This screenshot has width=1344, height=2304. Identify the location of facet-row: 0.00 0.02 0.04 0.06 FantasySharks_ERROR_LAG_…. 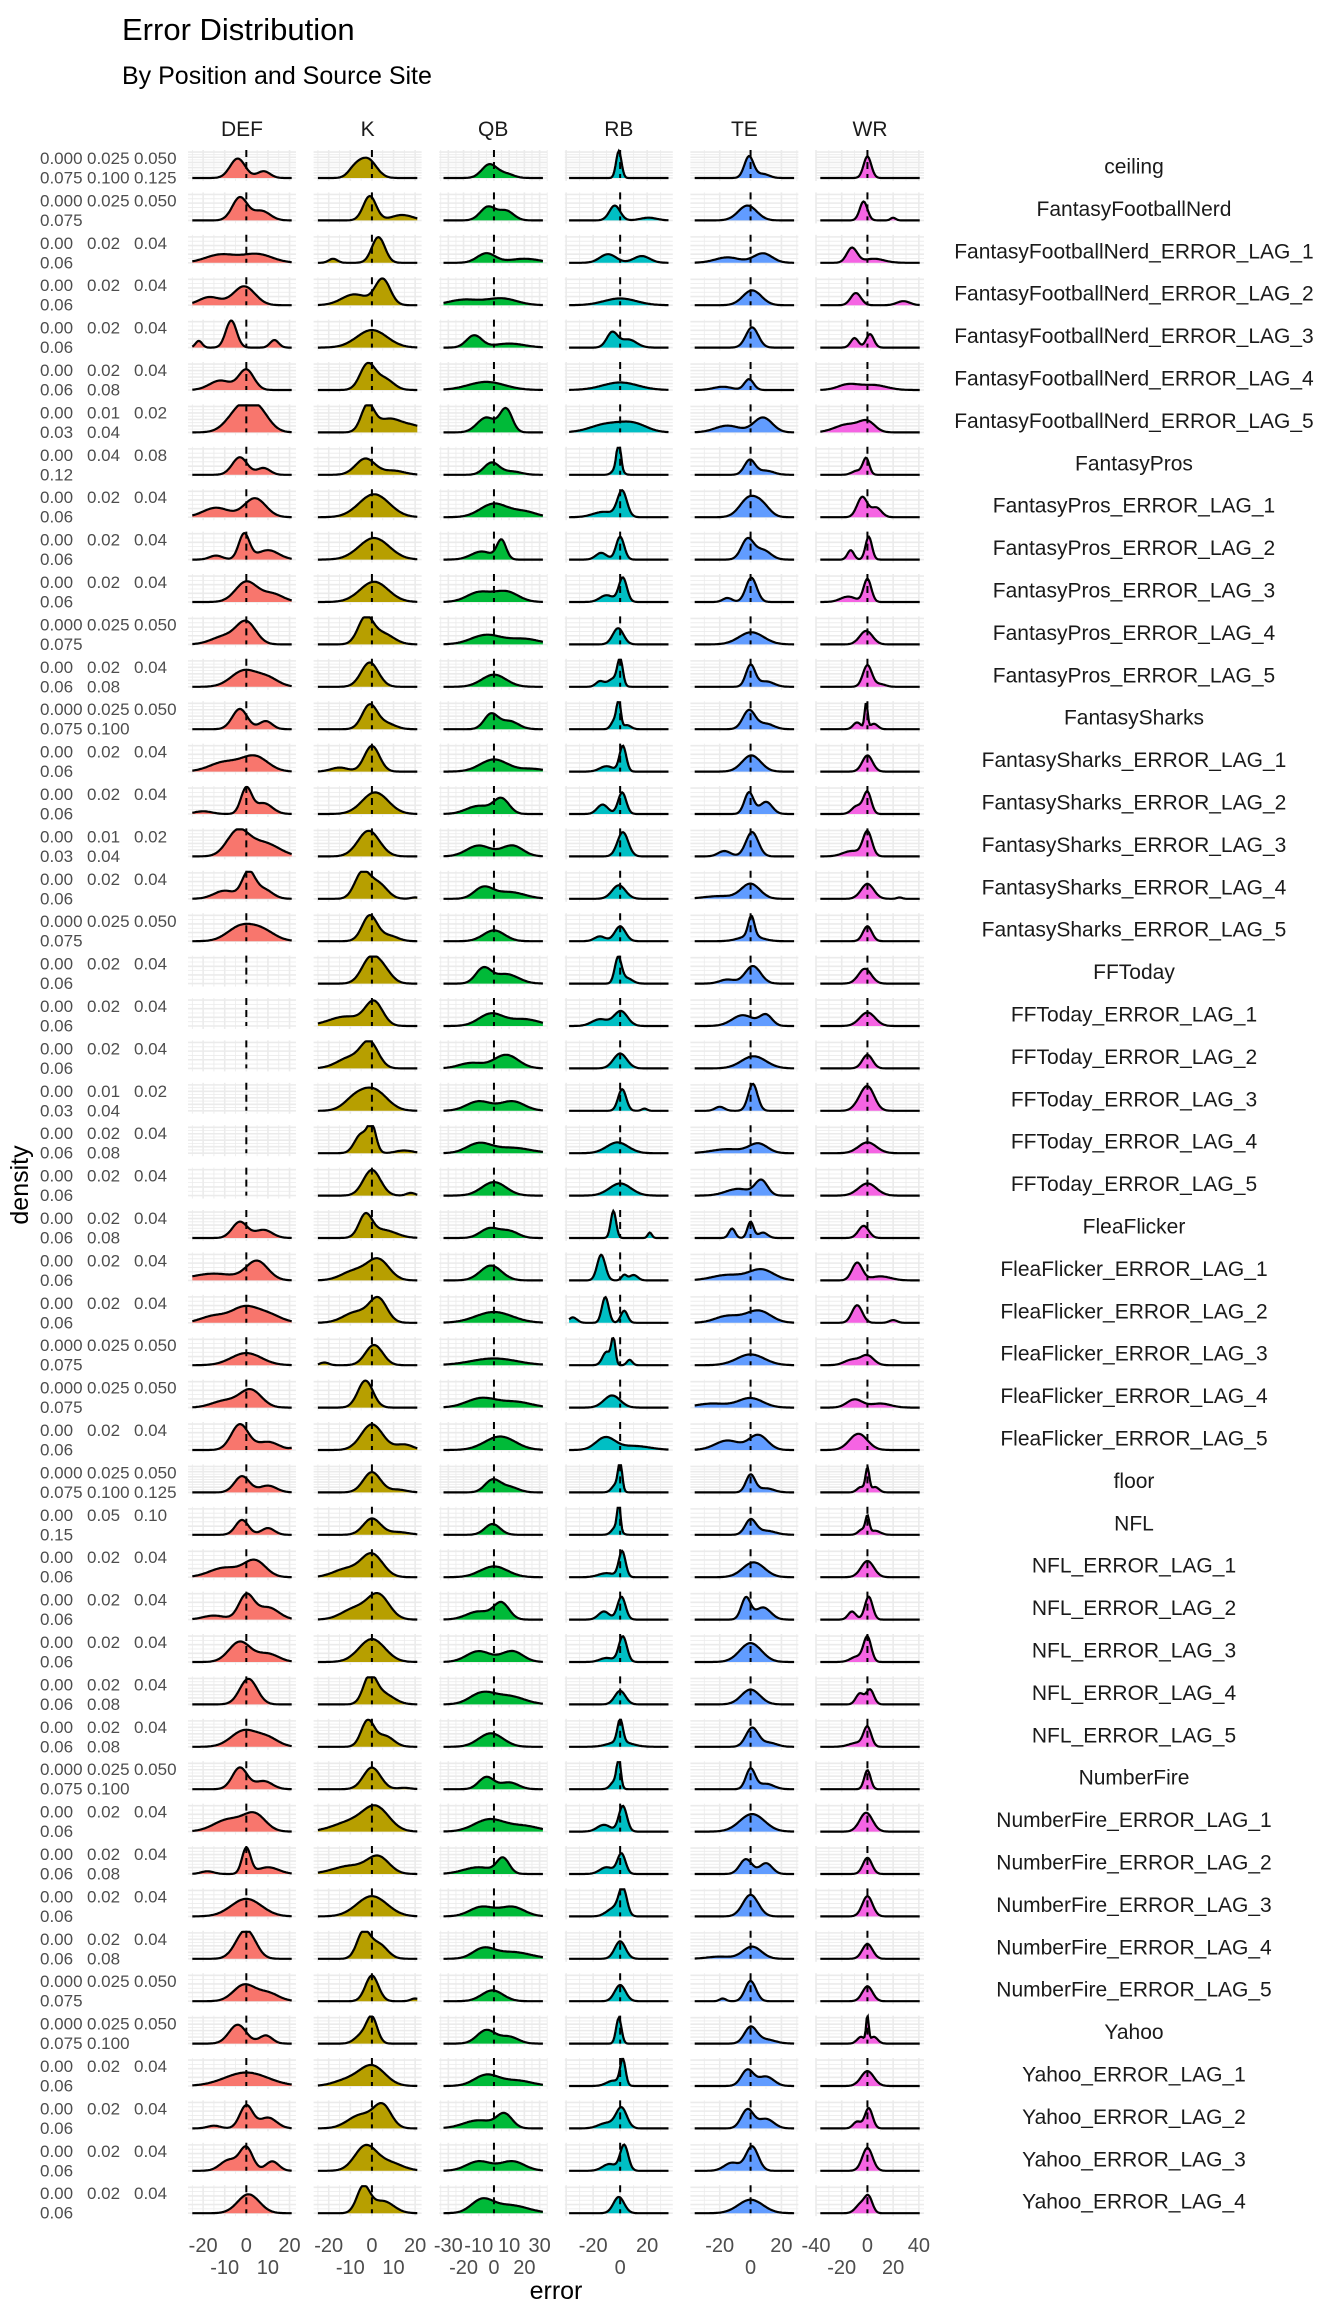
(663, 804).